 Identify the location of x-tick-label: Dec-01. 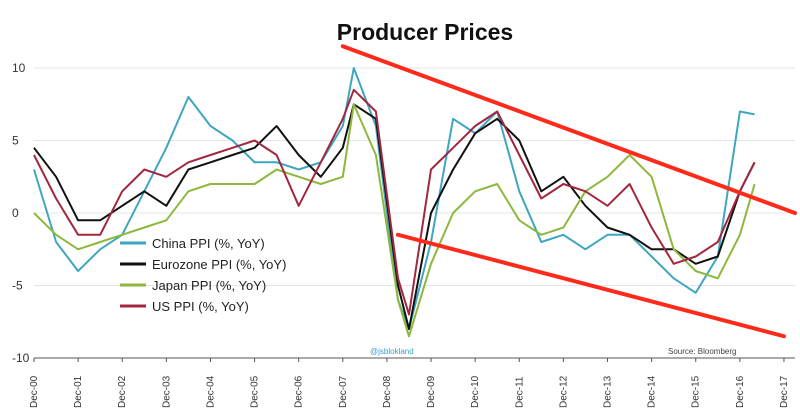
(78, 391).